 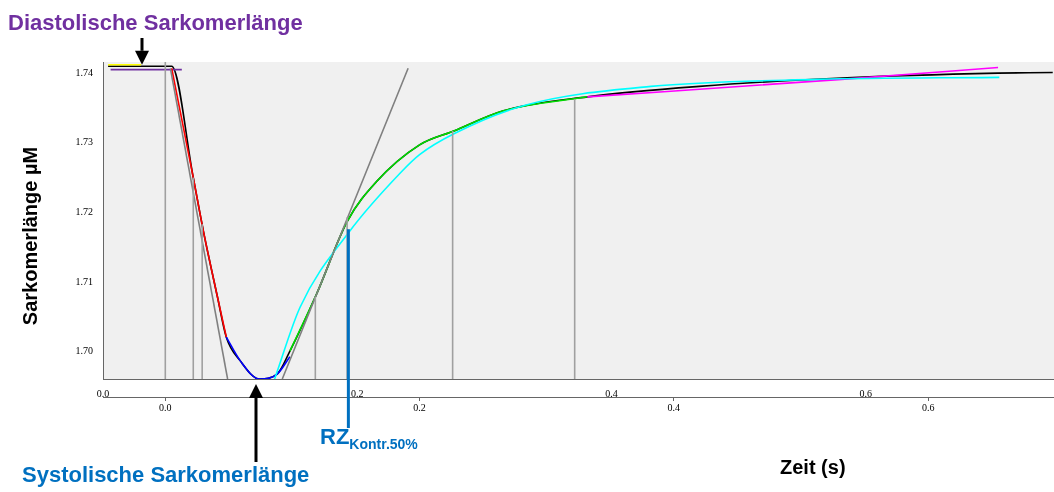 I want to click on annotation: Diastolische Sarkomerlänge, so click(x=155, y=23).